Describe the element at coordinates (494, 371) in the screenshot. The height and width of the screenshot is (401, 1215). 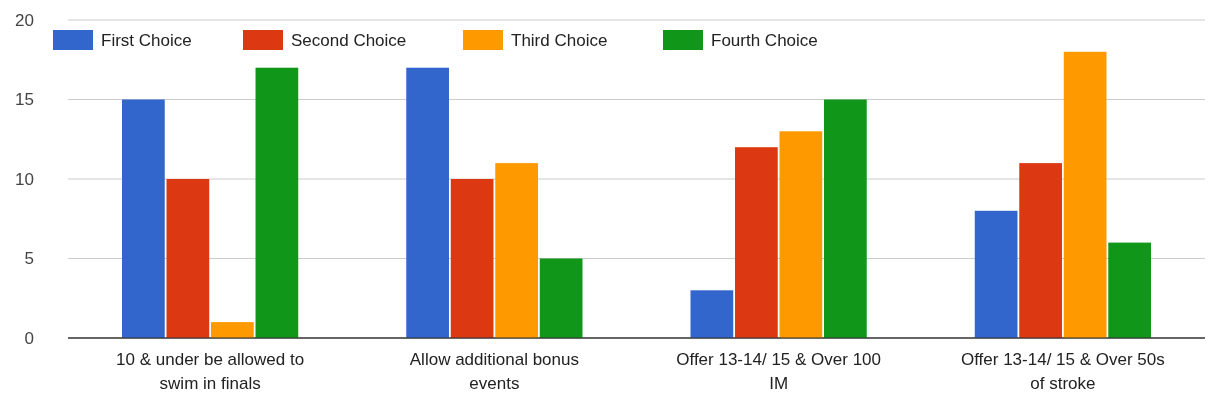
I see `x-tick-label: Allow additional bonus events` at that location.